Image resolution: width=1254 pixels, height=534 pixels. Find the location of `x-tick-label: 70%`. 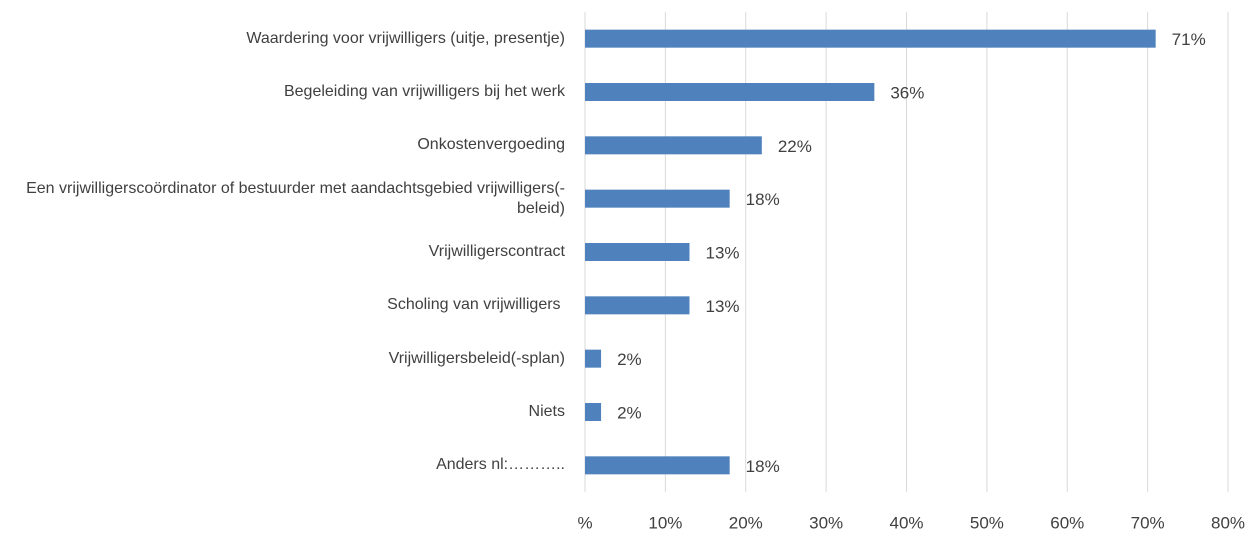

x-tick-label: 70% is located at coordinates (1148, 522).